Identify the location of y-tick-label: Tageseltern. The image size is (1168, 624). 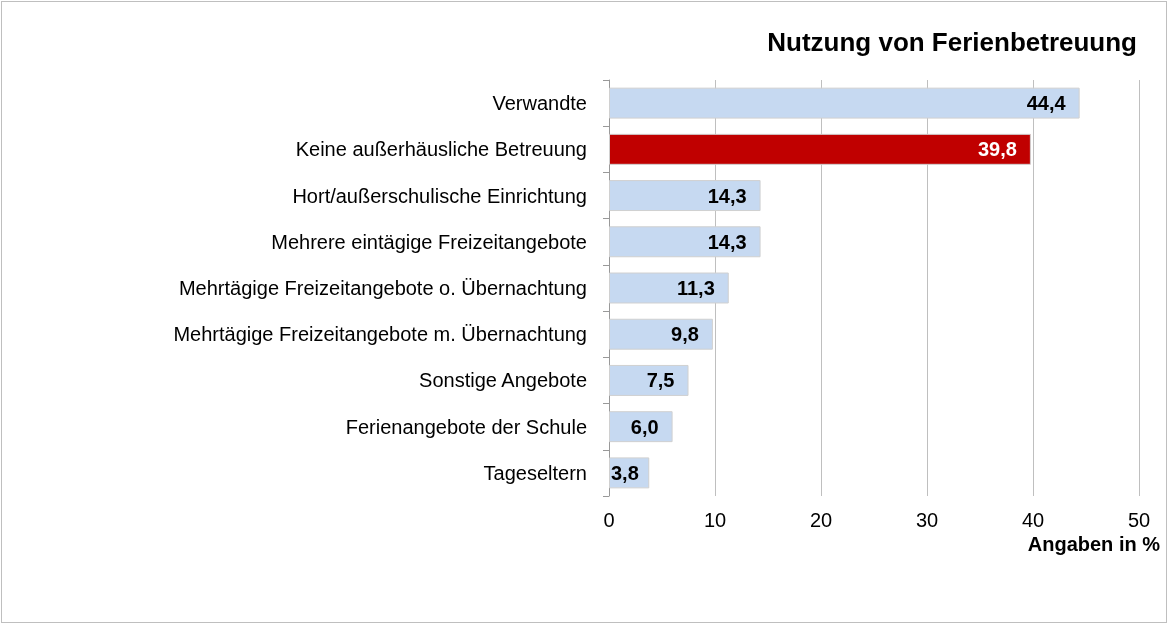
(535, 472).